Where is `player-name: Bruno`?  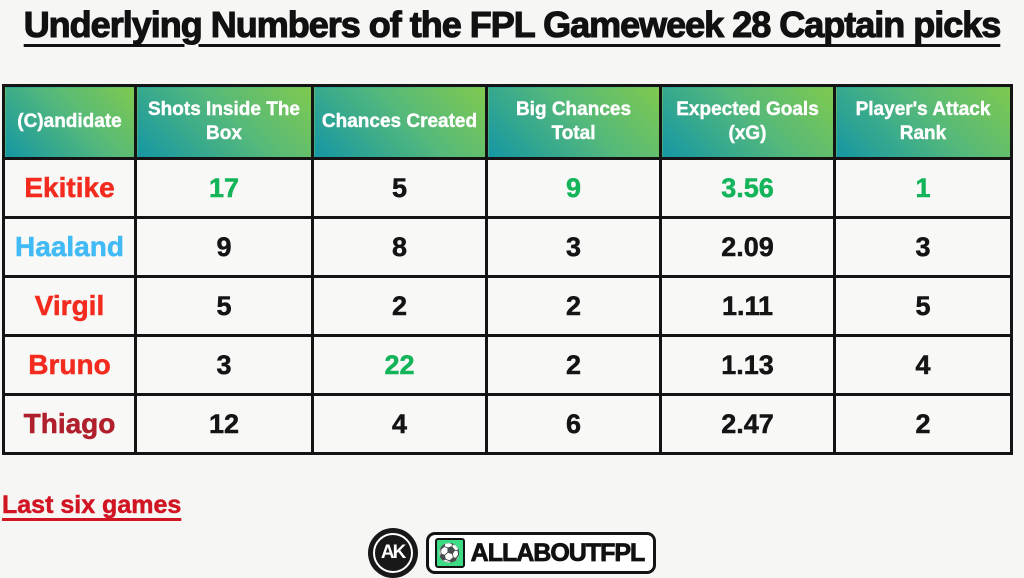
player-name: Bruno is located at coordinates (69, 365).